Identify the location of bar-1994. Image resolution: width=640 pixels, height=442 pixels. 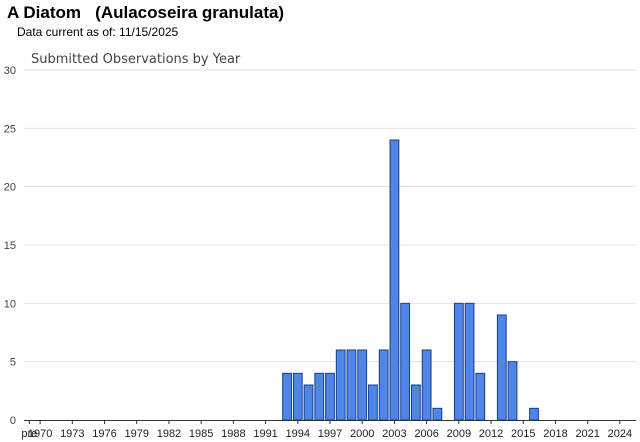
(297, 396).